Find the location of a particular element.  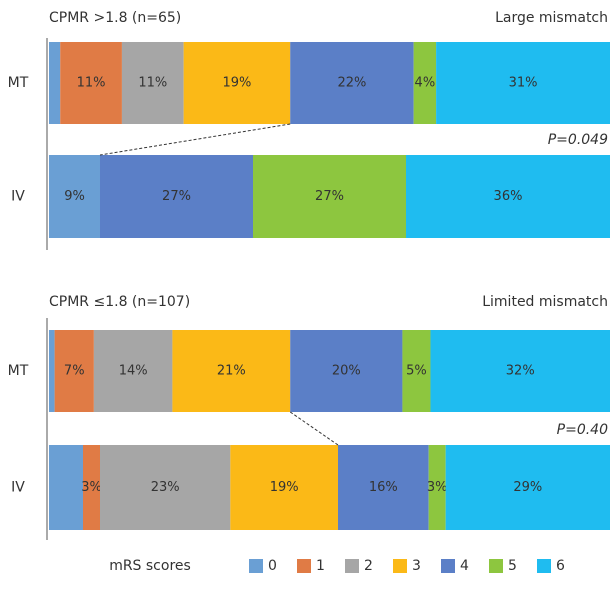

legend-label: 5 is located at coordinates (512, 566).